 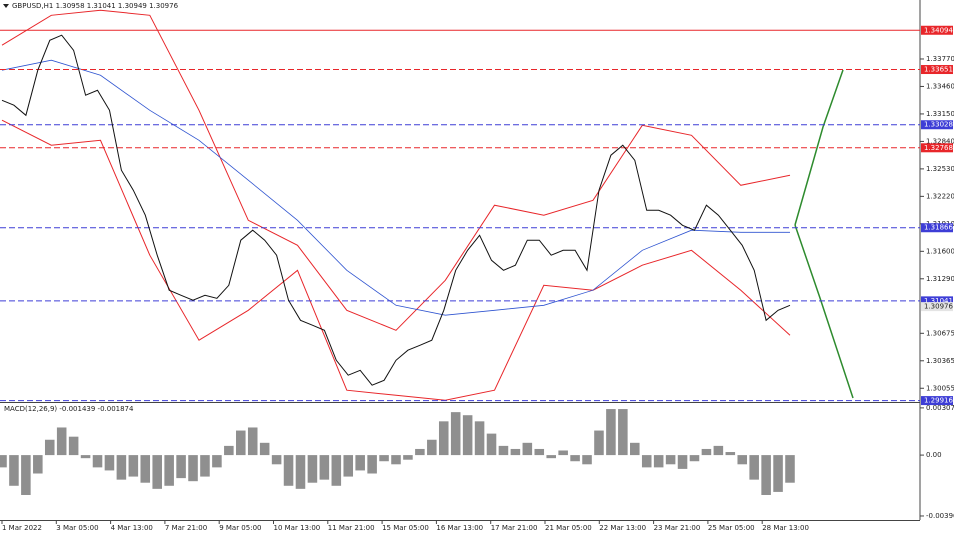 I want to click on forecast-arrow, so click(x=819, y=147).